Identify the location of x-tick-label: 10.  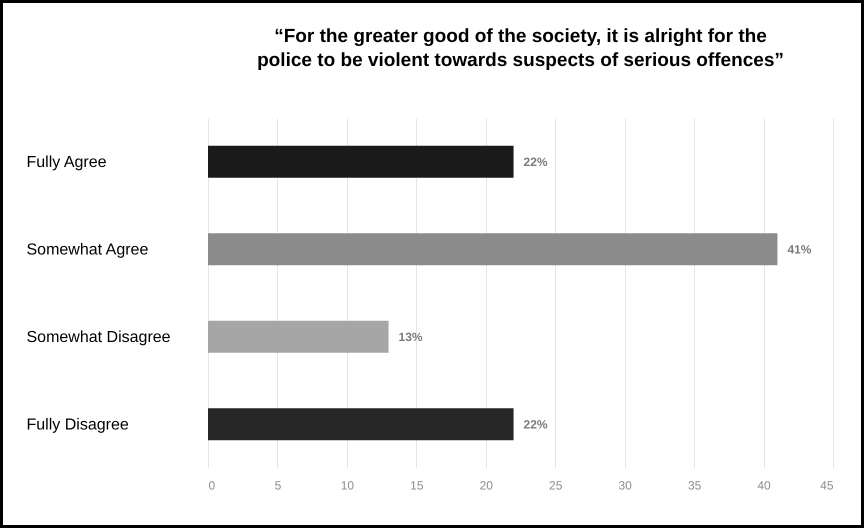
(347, 485).